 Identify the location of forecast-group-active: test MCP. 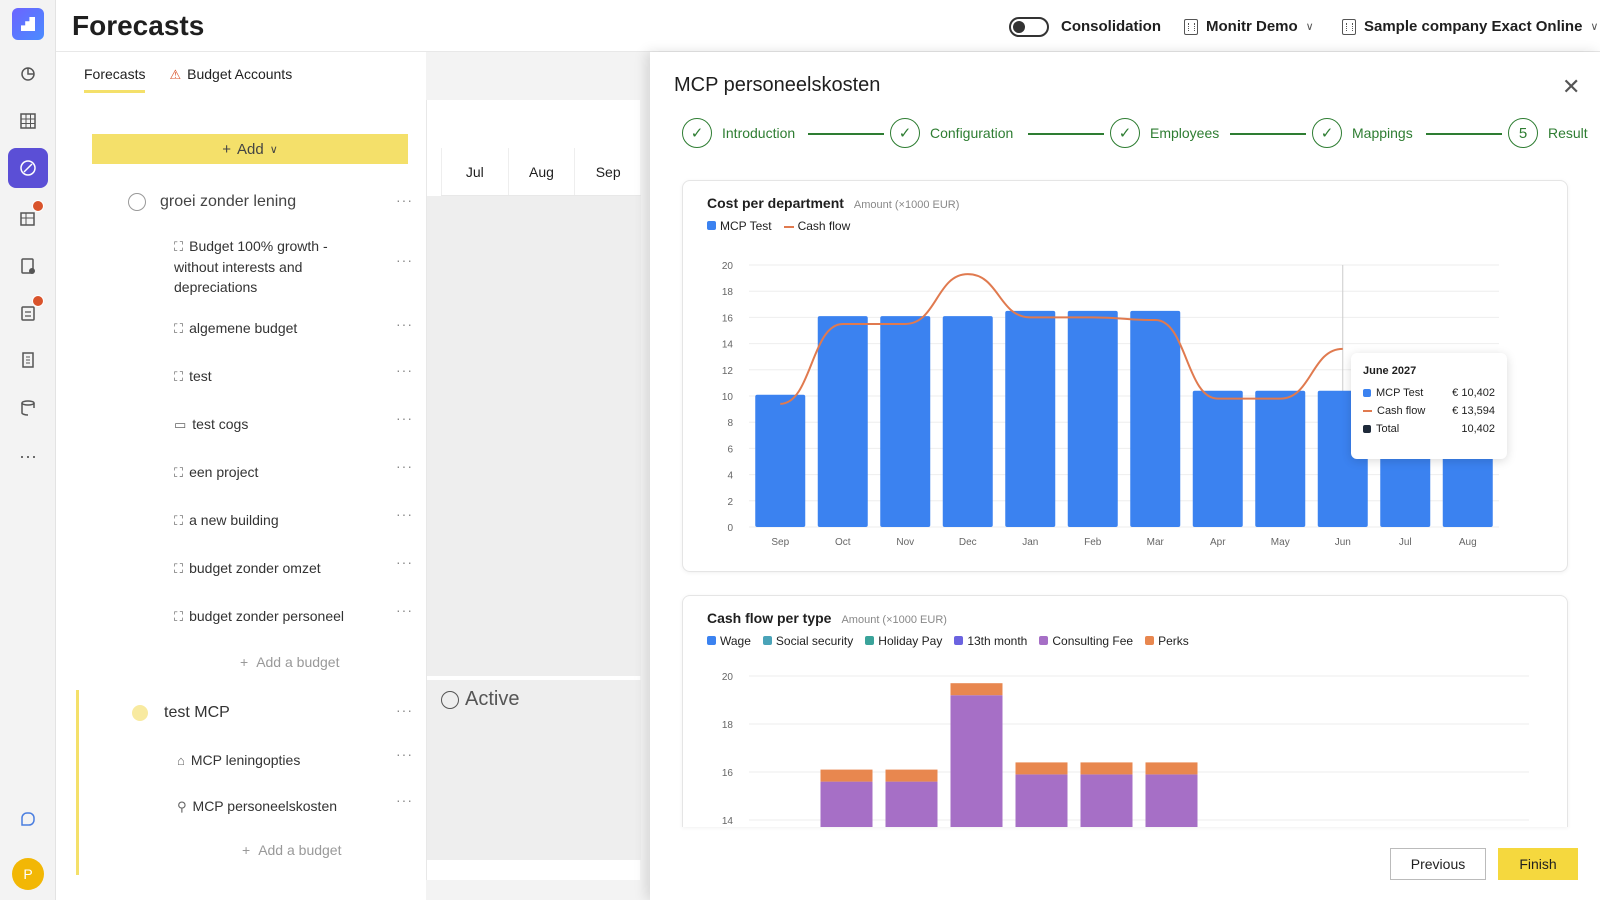
(181, 713).